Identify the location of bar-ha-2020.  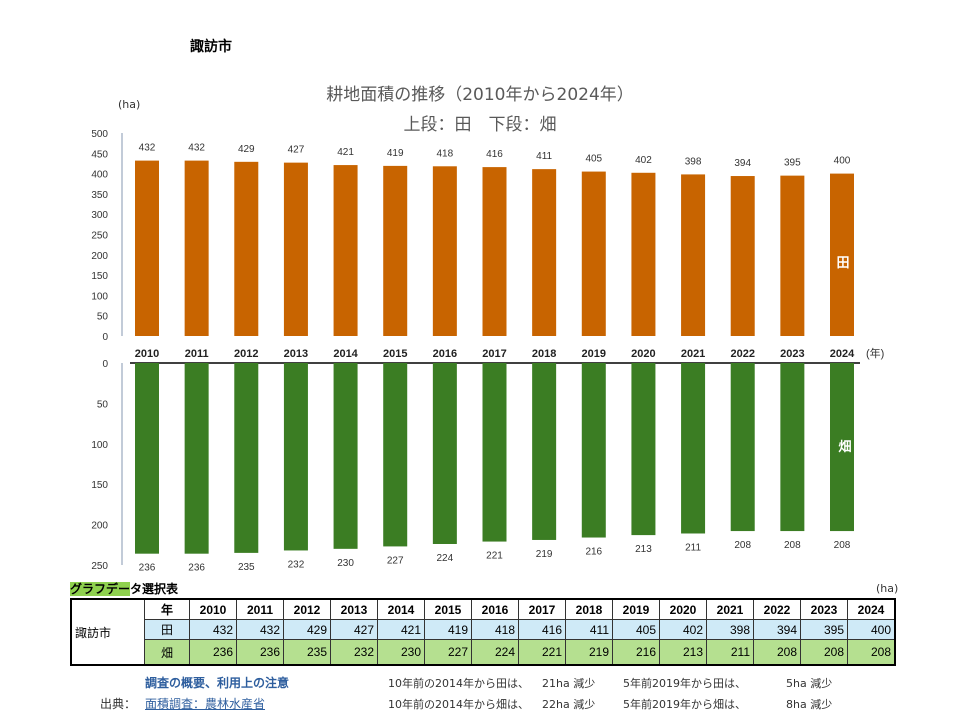
(643, 449).